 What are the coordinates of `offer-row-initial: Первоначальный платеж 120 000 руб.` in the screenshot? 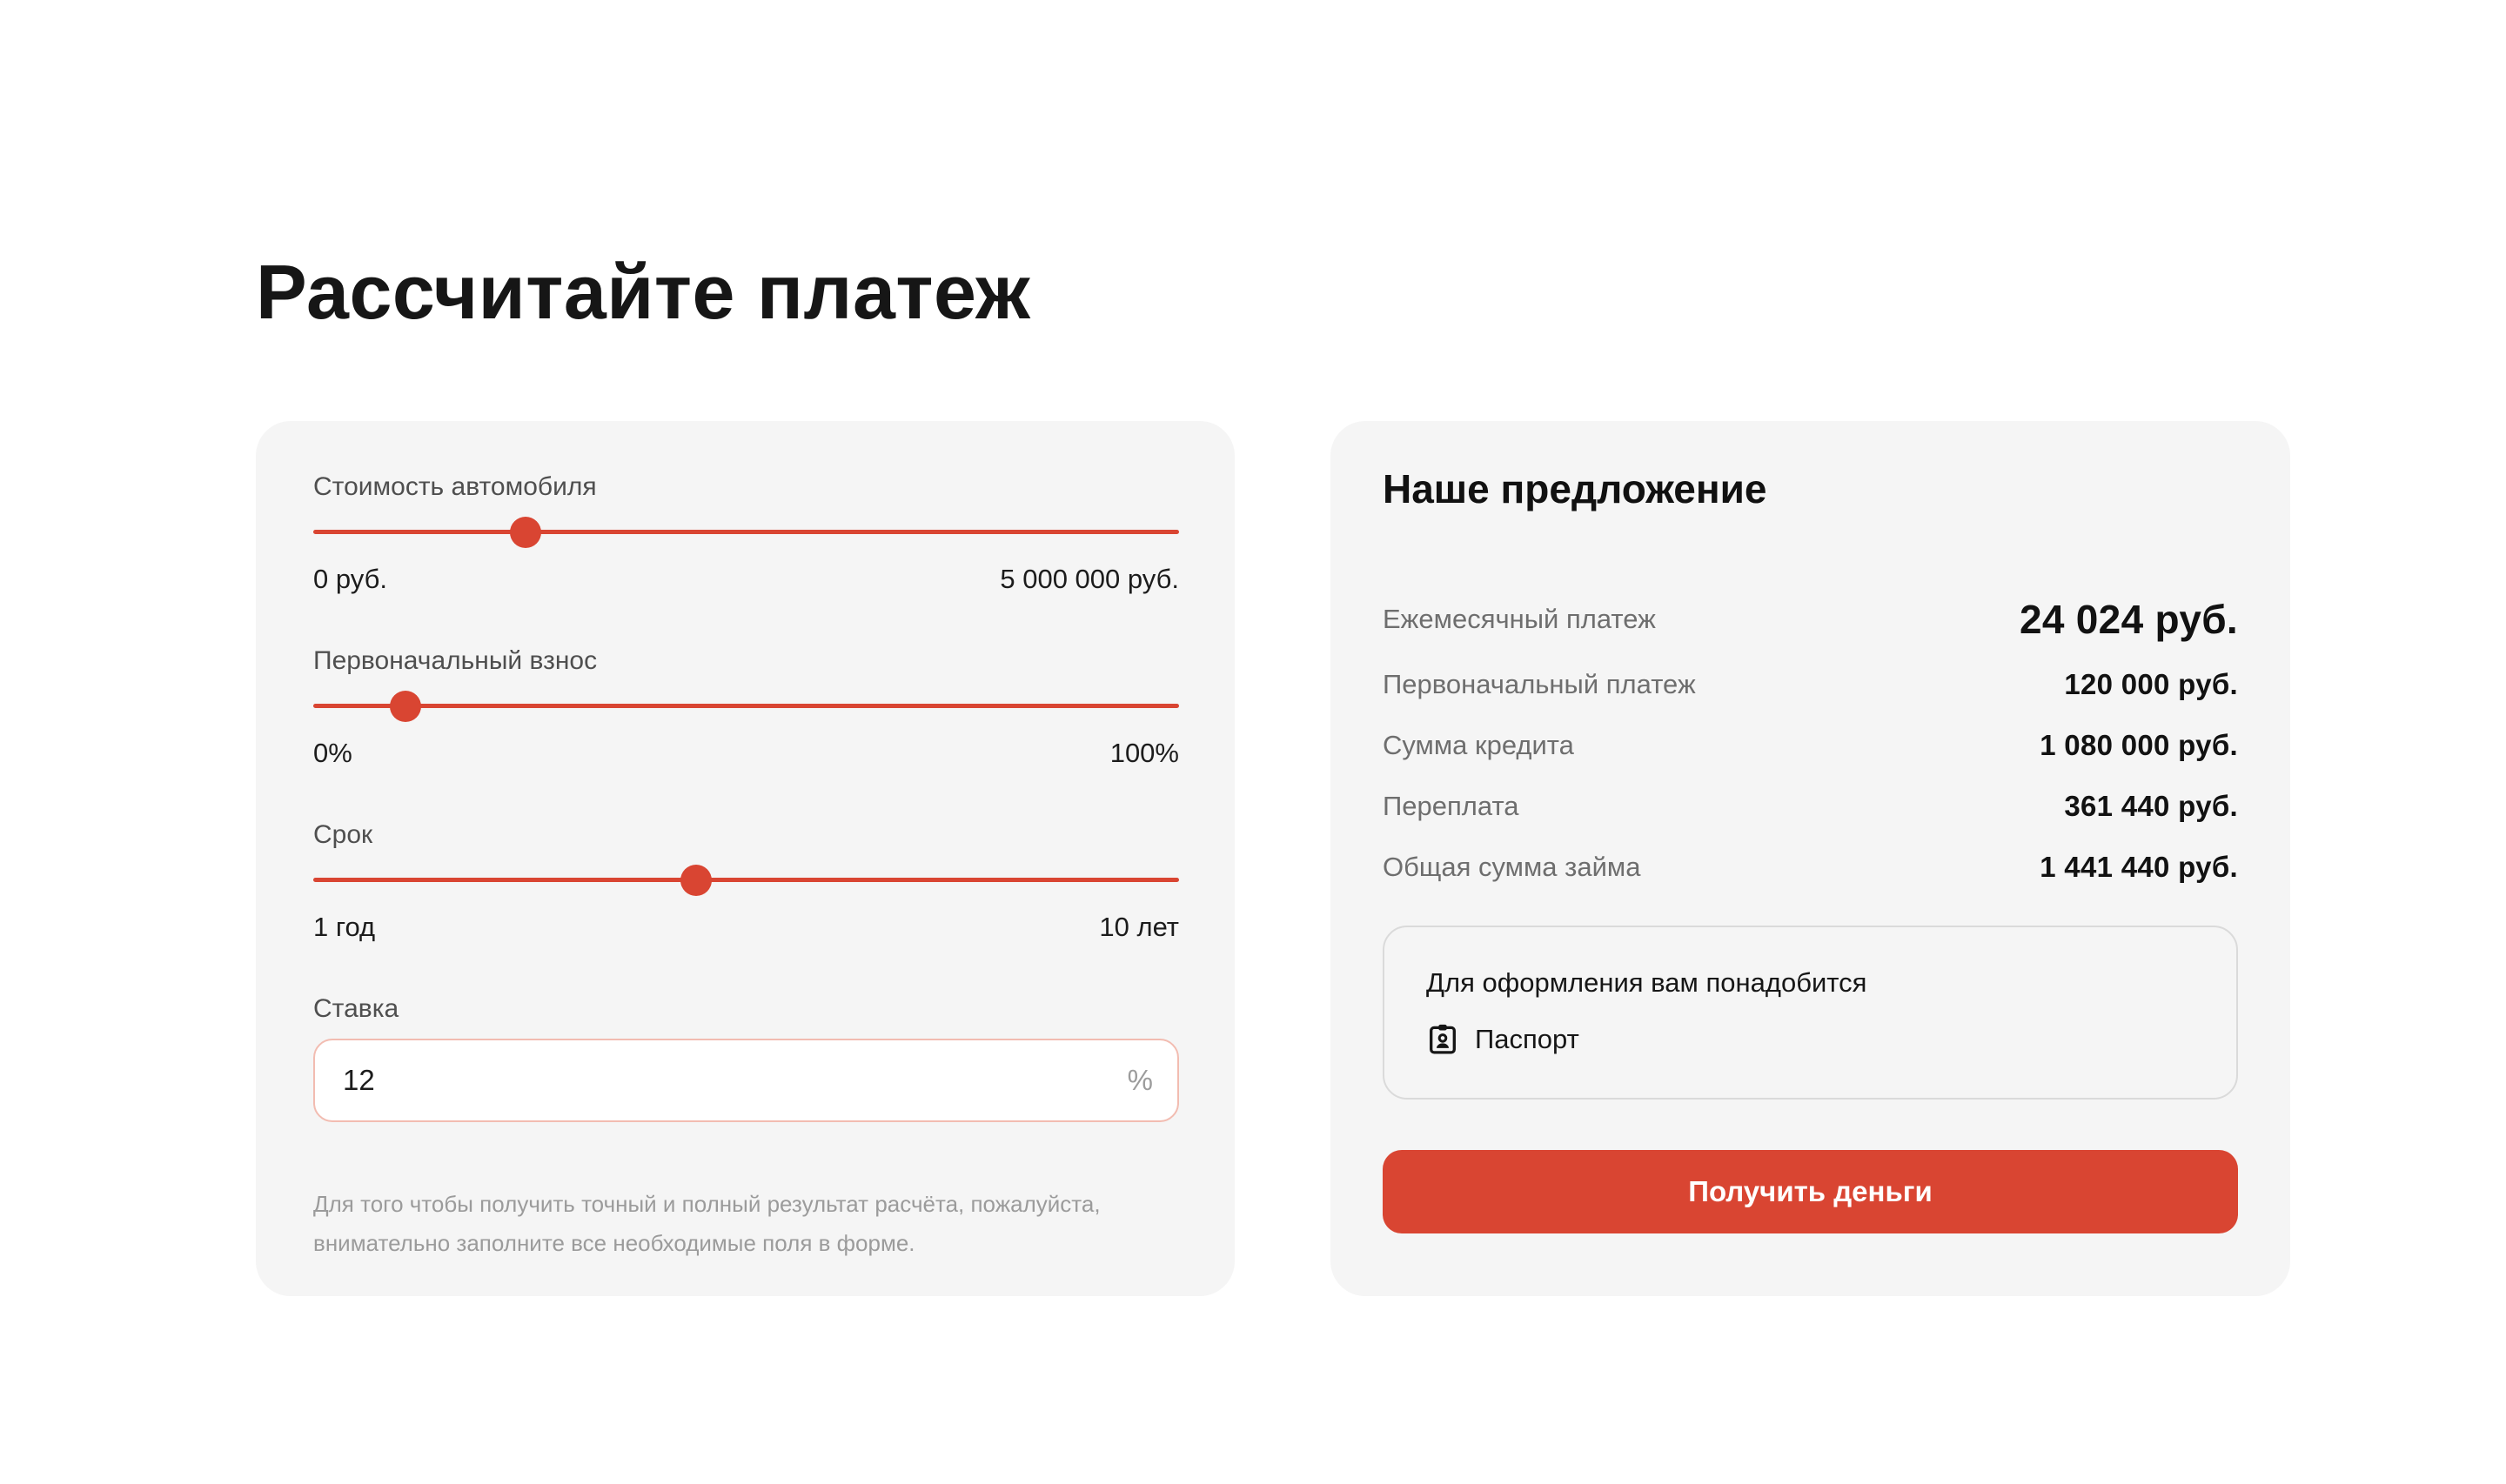 It's located at (1810, 684).